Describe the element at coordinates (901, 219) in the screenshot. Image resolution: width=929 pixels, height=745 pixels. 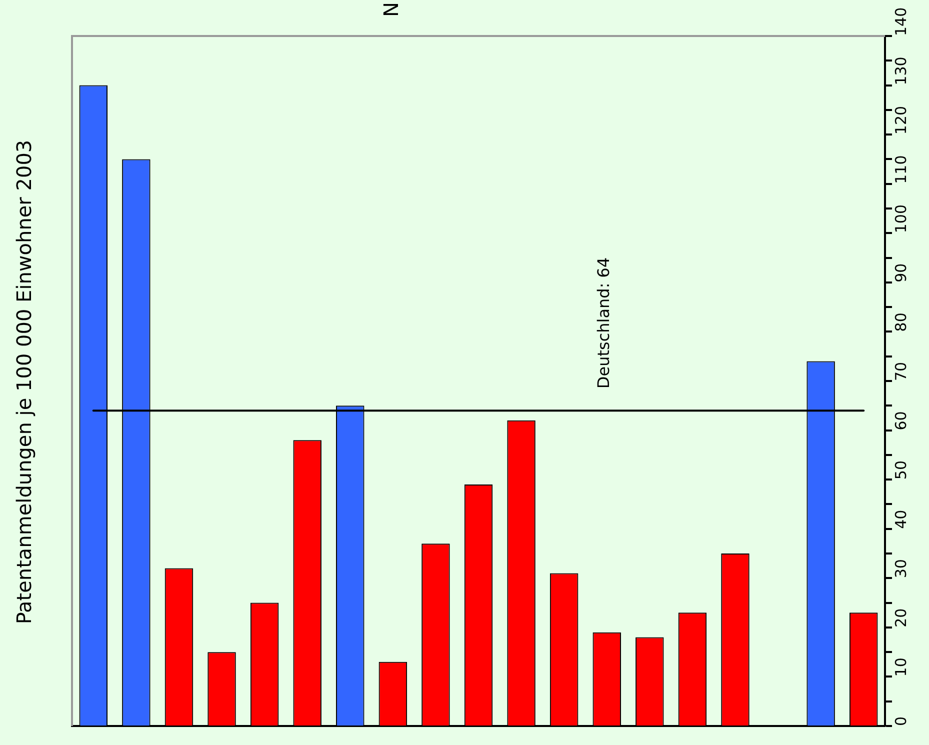
I see `y-tick-label: 100` at that location.